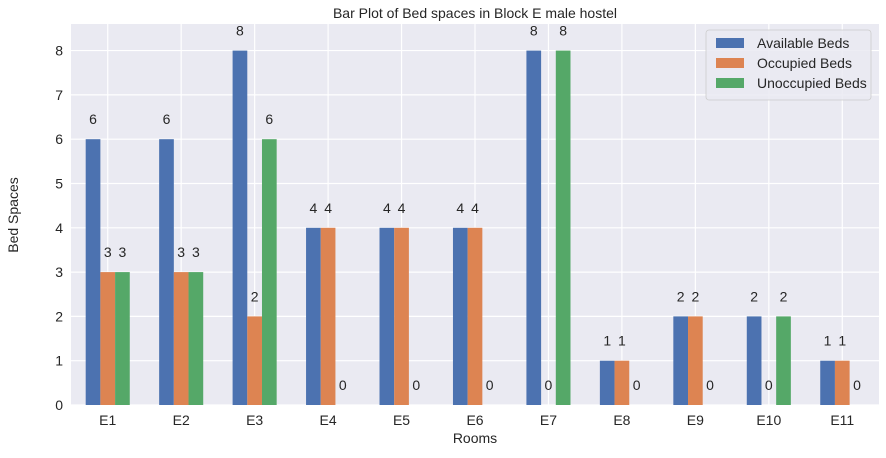 This screenshot has width=886, height=458. What do you see at coordinates (59, 183) in the screenshot?
I see `y-tick-label: 5` at bounding box center [59, 183].